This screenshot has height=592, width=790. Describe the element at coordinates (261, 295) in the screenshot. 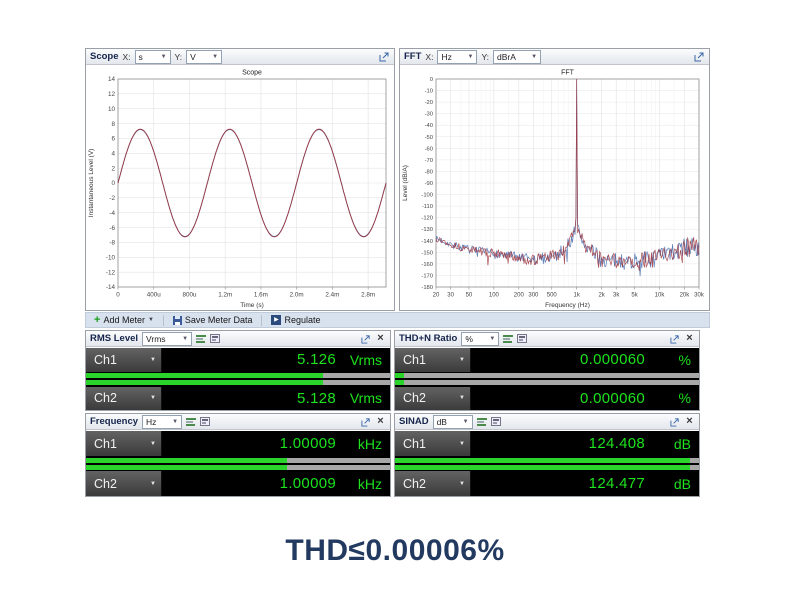

I see `svg-text: 1.6m` at that location.